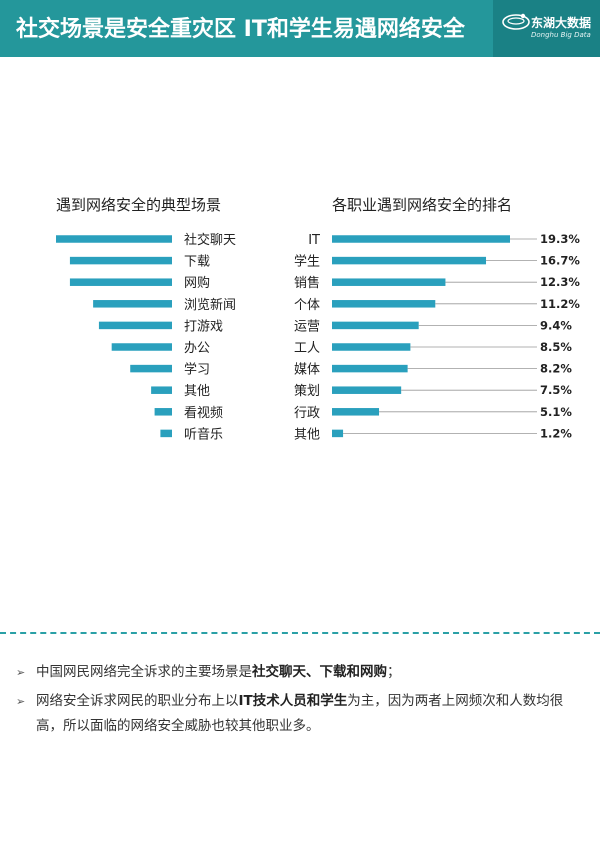  What do you see at coordinates (556, 433) in the screenshot?
I see `data-label: 1.2%` at bounding box center [556, 433].